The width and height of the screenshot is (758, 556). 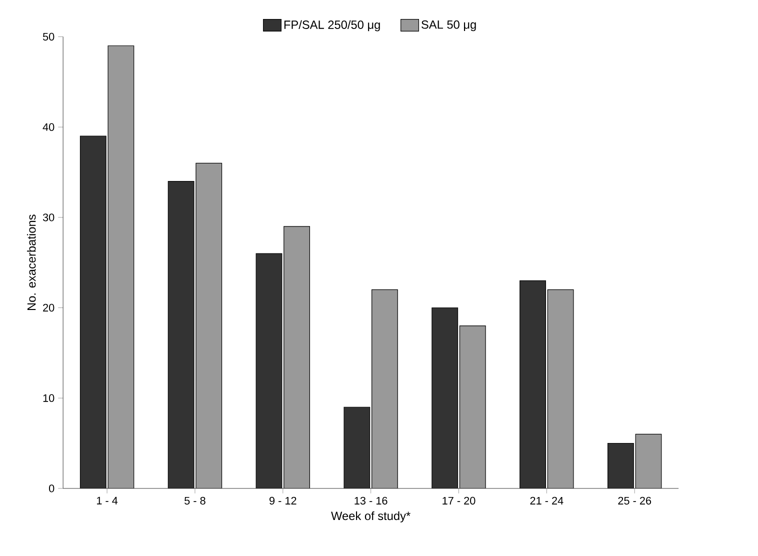 I want to click on x-tick-label: 17 - 20, so click(x=459, y=500).